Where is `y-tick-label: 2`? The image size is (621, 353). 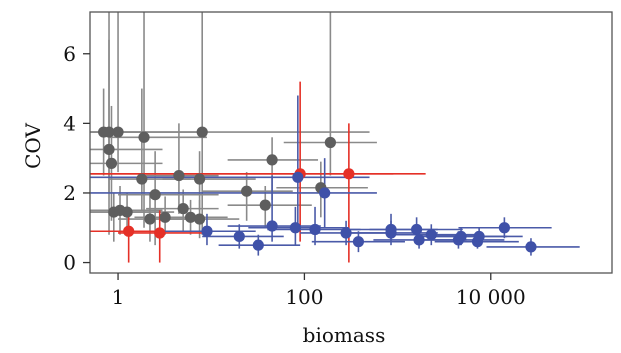
y-tick-label: 2 is located at coordinates (69, 193).